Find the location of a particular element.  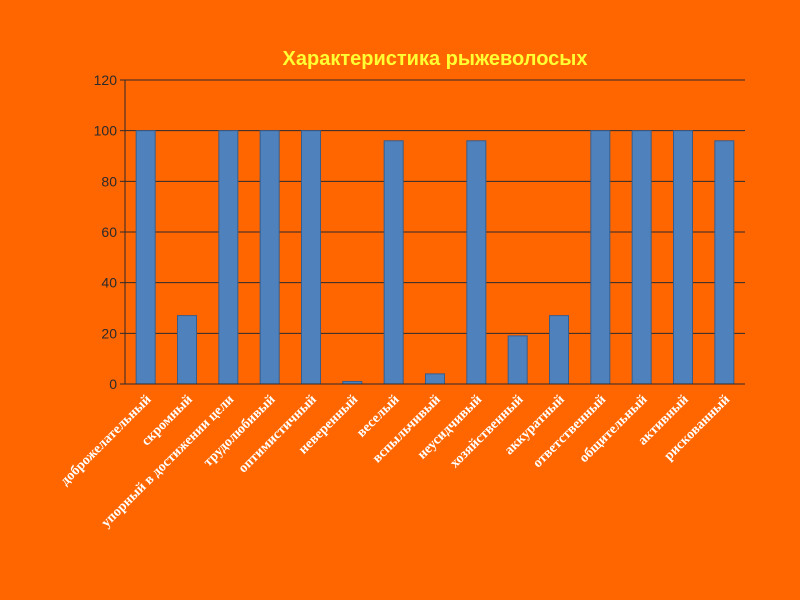

y-tick-label: 40 is located at coordinates (109, 283).